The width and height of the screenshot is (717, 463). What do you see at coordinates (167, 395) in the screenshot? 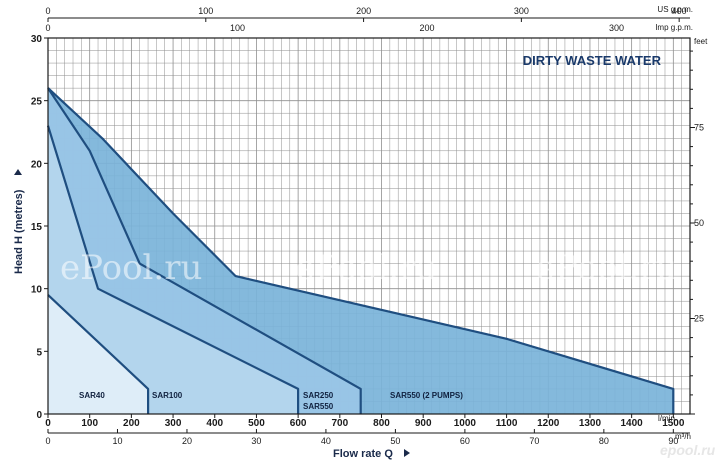
I see `series-label-sar100: SAR100` at bounding box center [167, 395].